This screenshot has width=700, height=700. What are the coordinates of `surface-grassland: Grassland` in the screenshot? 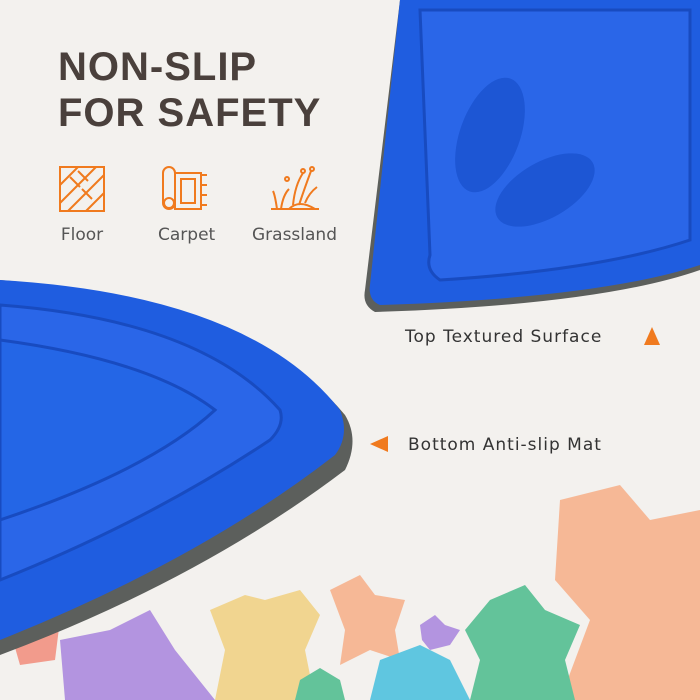 It's located at (294, 205).